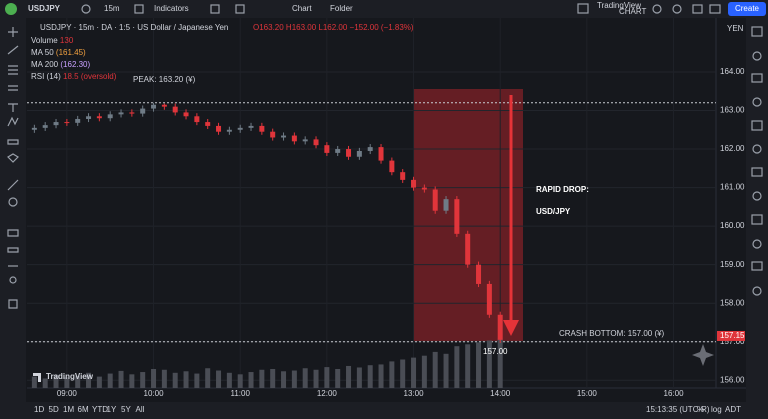 Image resolution: width=768 pixels, height=419 pixels. Describe the element at coordinates (587, 393) in the screenshot. I see `x-tick-label: 15:00` at that location.